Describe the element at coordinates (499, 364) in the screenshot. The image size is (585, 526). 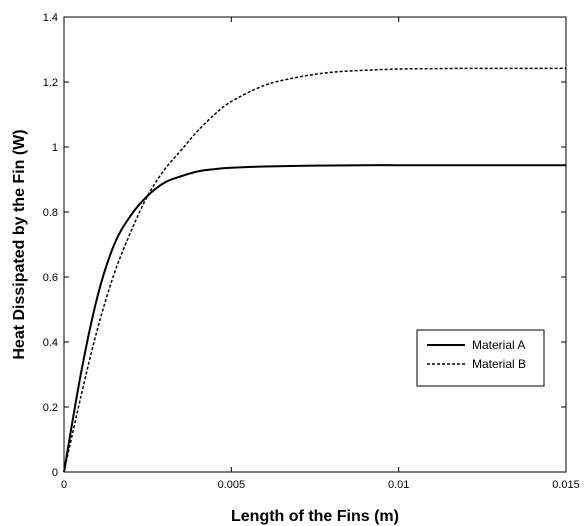
I see `legend-label: Material B` at that location.